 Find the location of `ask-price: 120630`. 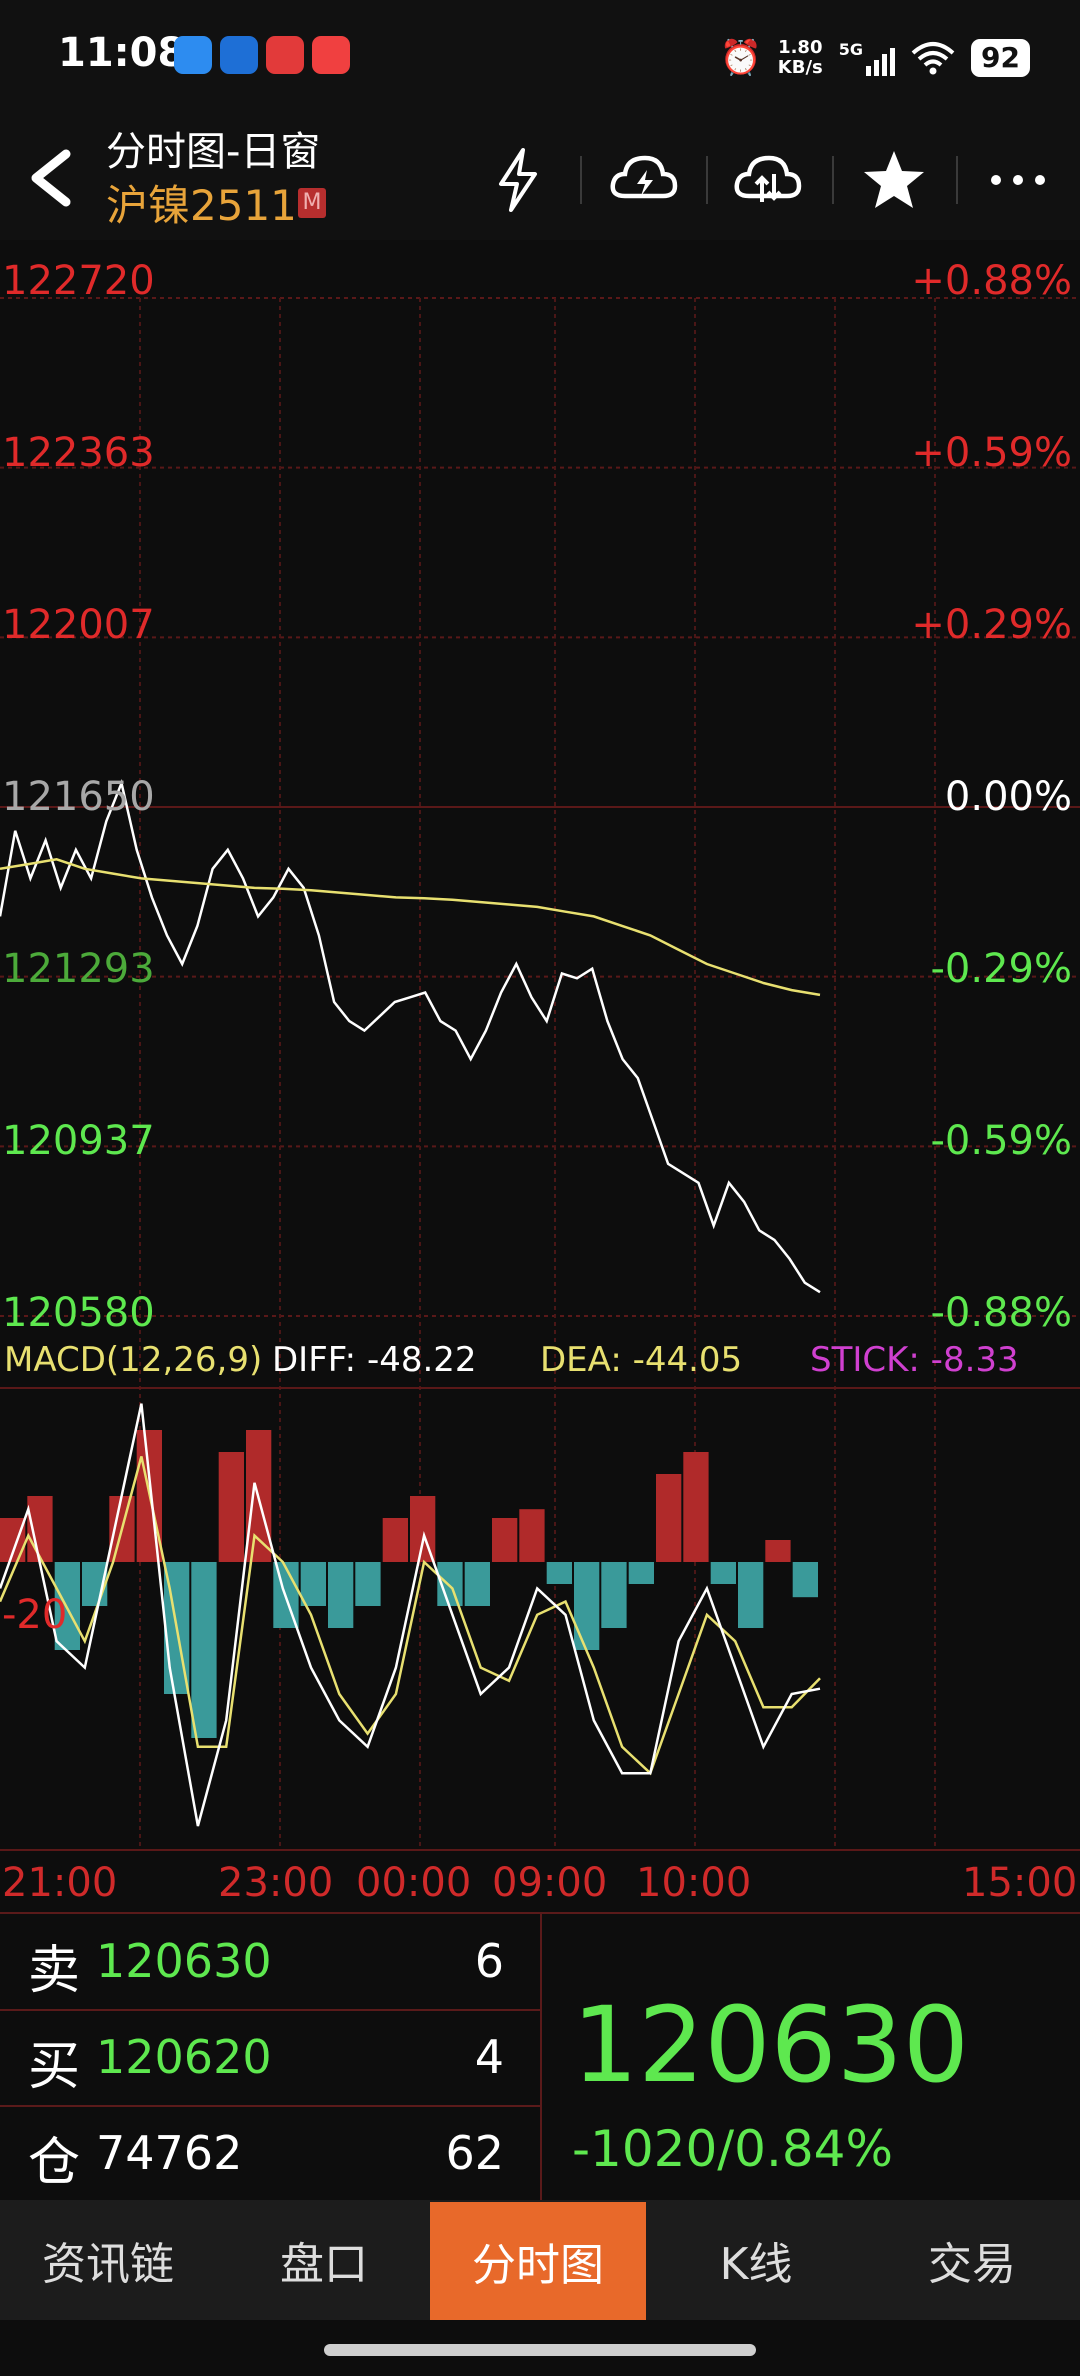

ask-price: 120630 is located at coordinates (184, 1961).